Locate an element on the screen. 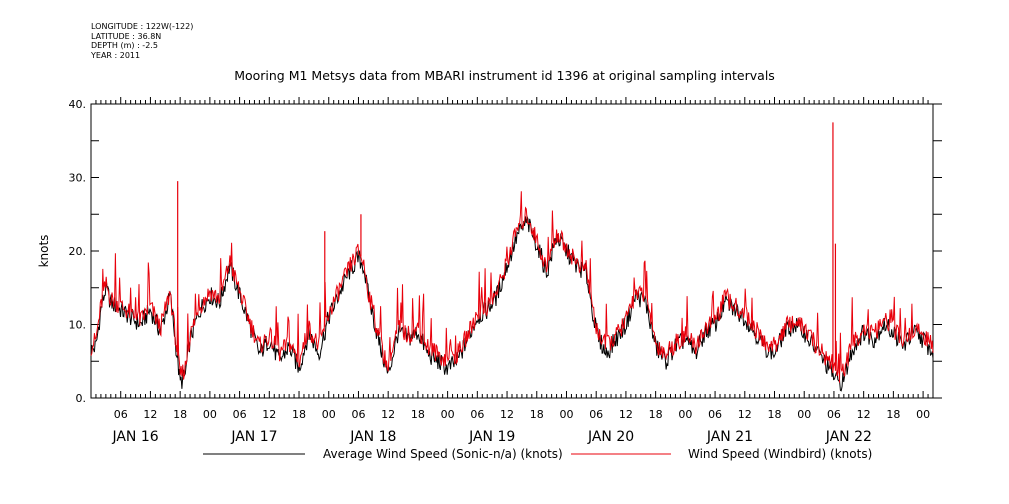 This screenshot has height=504, width=1009. longitude-text: LONGITUDE : 122W(-122) is located at coordinates (142, 26).